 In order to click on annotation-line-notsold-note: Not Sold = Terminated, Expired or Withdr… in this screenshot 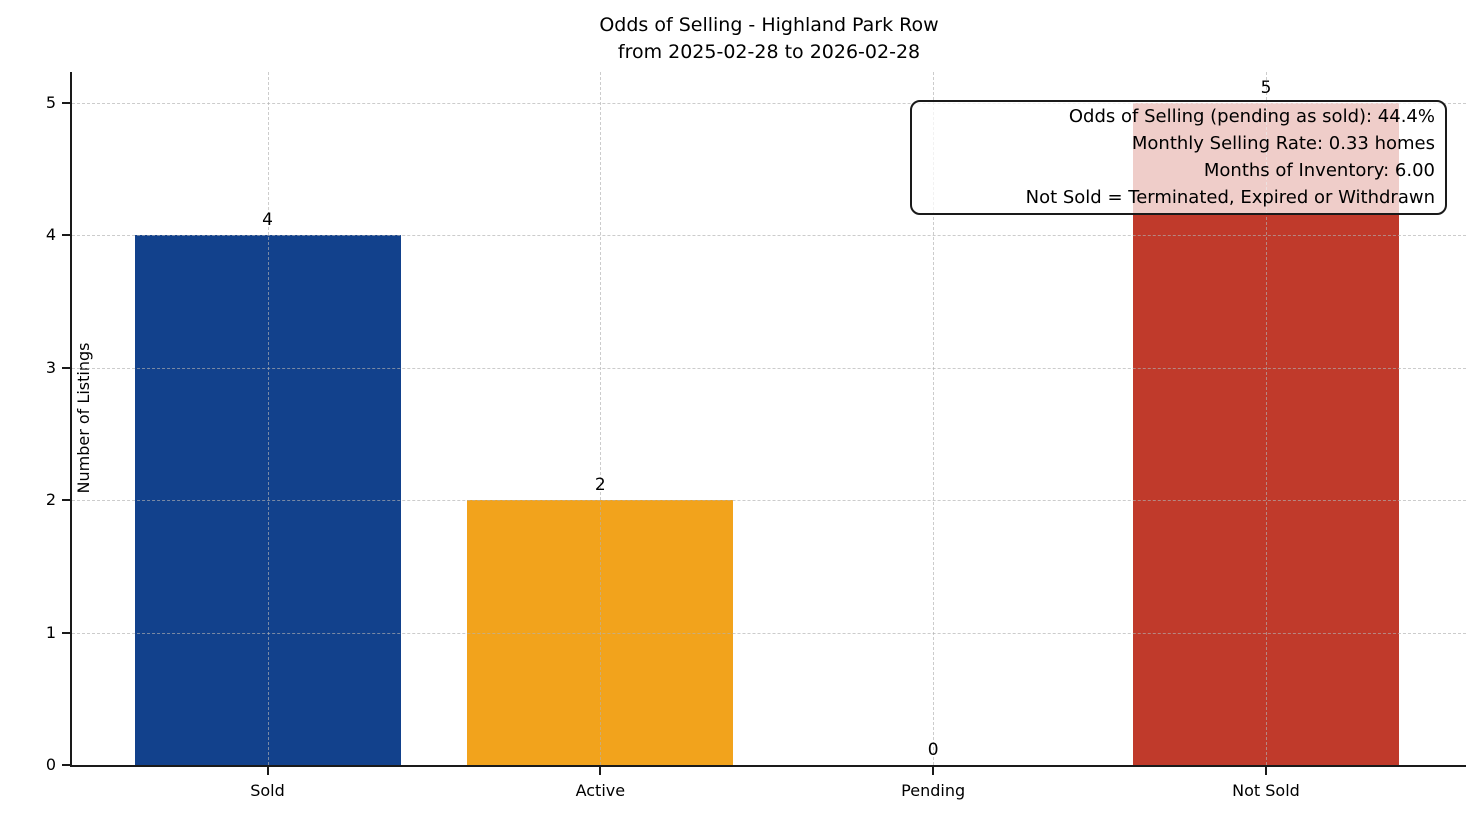, I will do `click(1230, 197)`.